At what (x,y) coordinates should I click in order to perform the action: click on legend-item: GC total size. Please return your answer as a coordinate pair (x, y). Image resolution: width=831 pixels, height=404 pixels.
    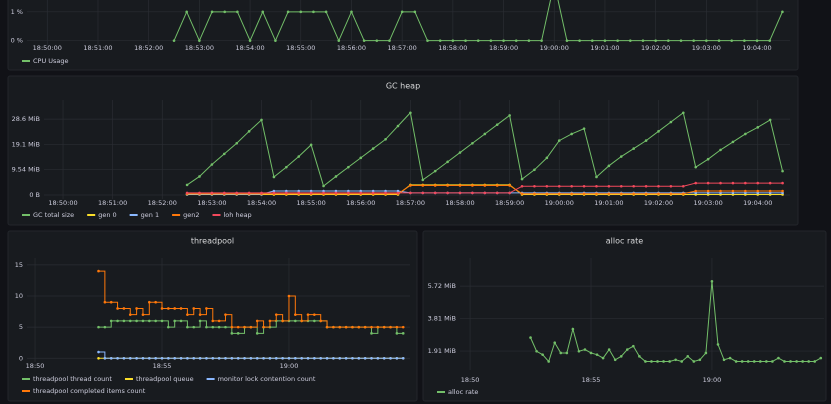
    Looking at the image, I should click on (48, 215).